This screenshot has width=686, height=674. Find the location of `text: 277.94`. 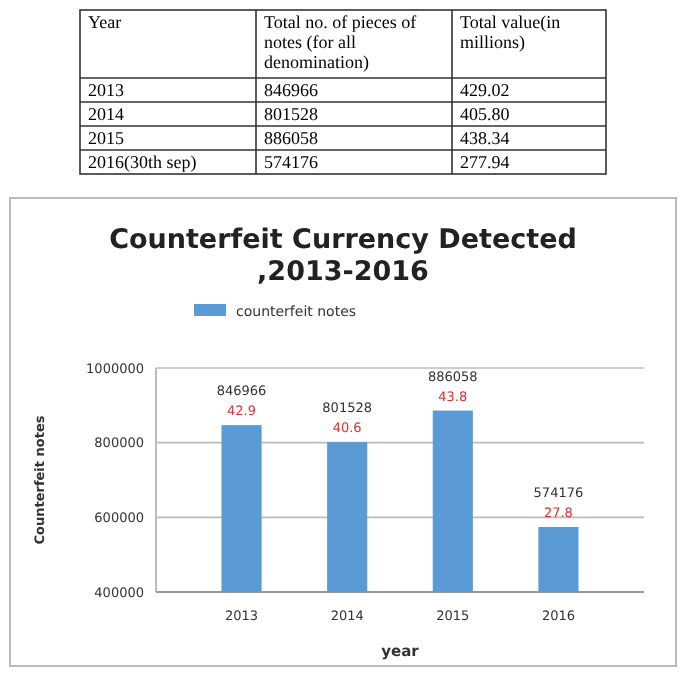

text: 277.94 is located at coordinates (485, 162).